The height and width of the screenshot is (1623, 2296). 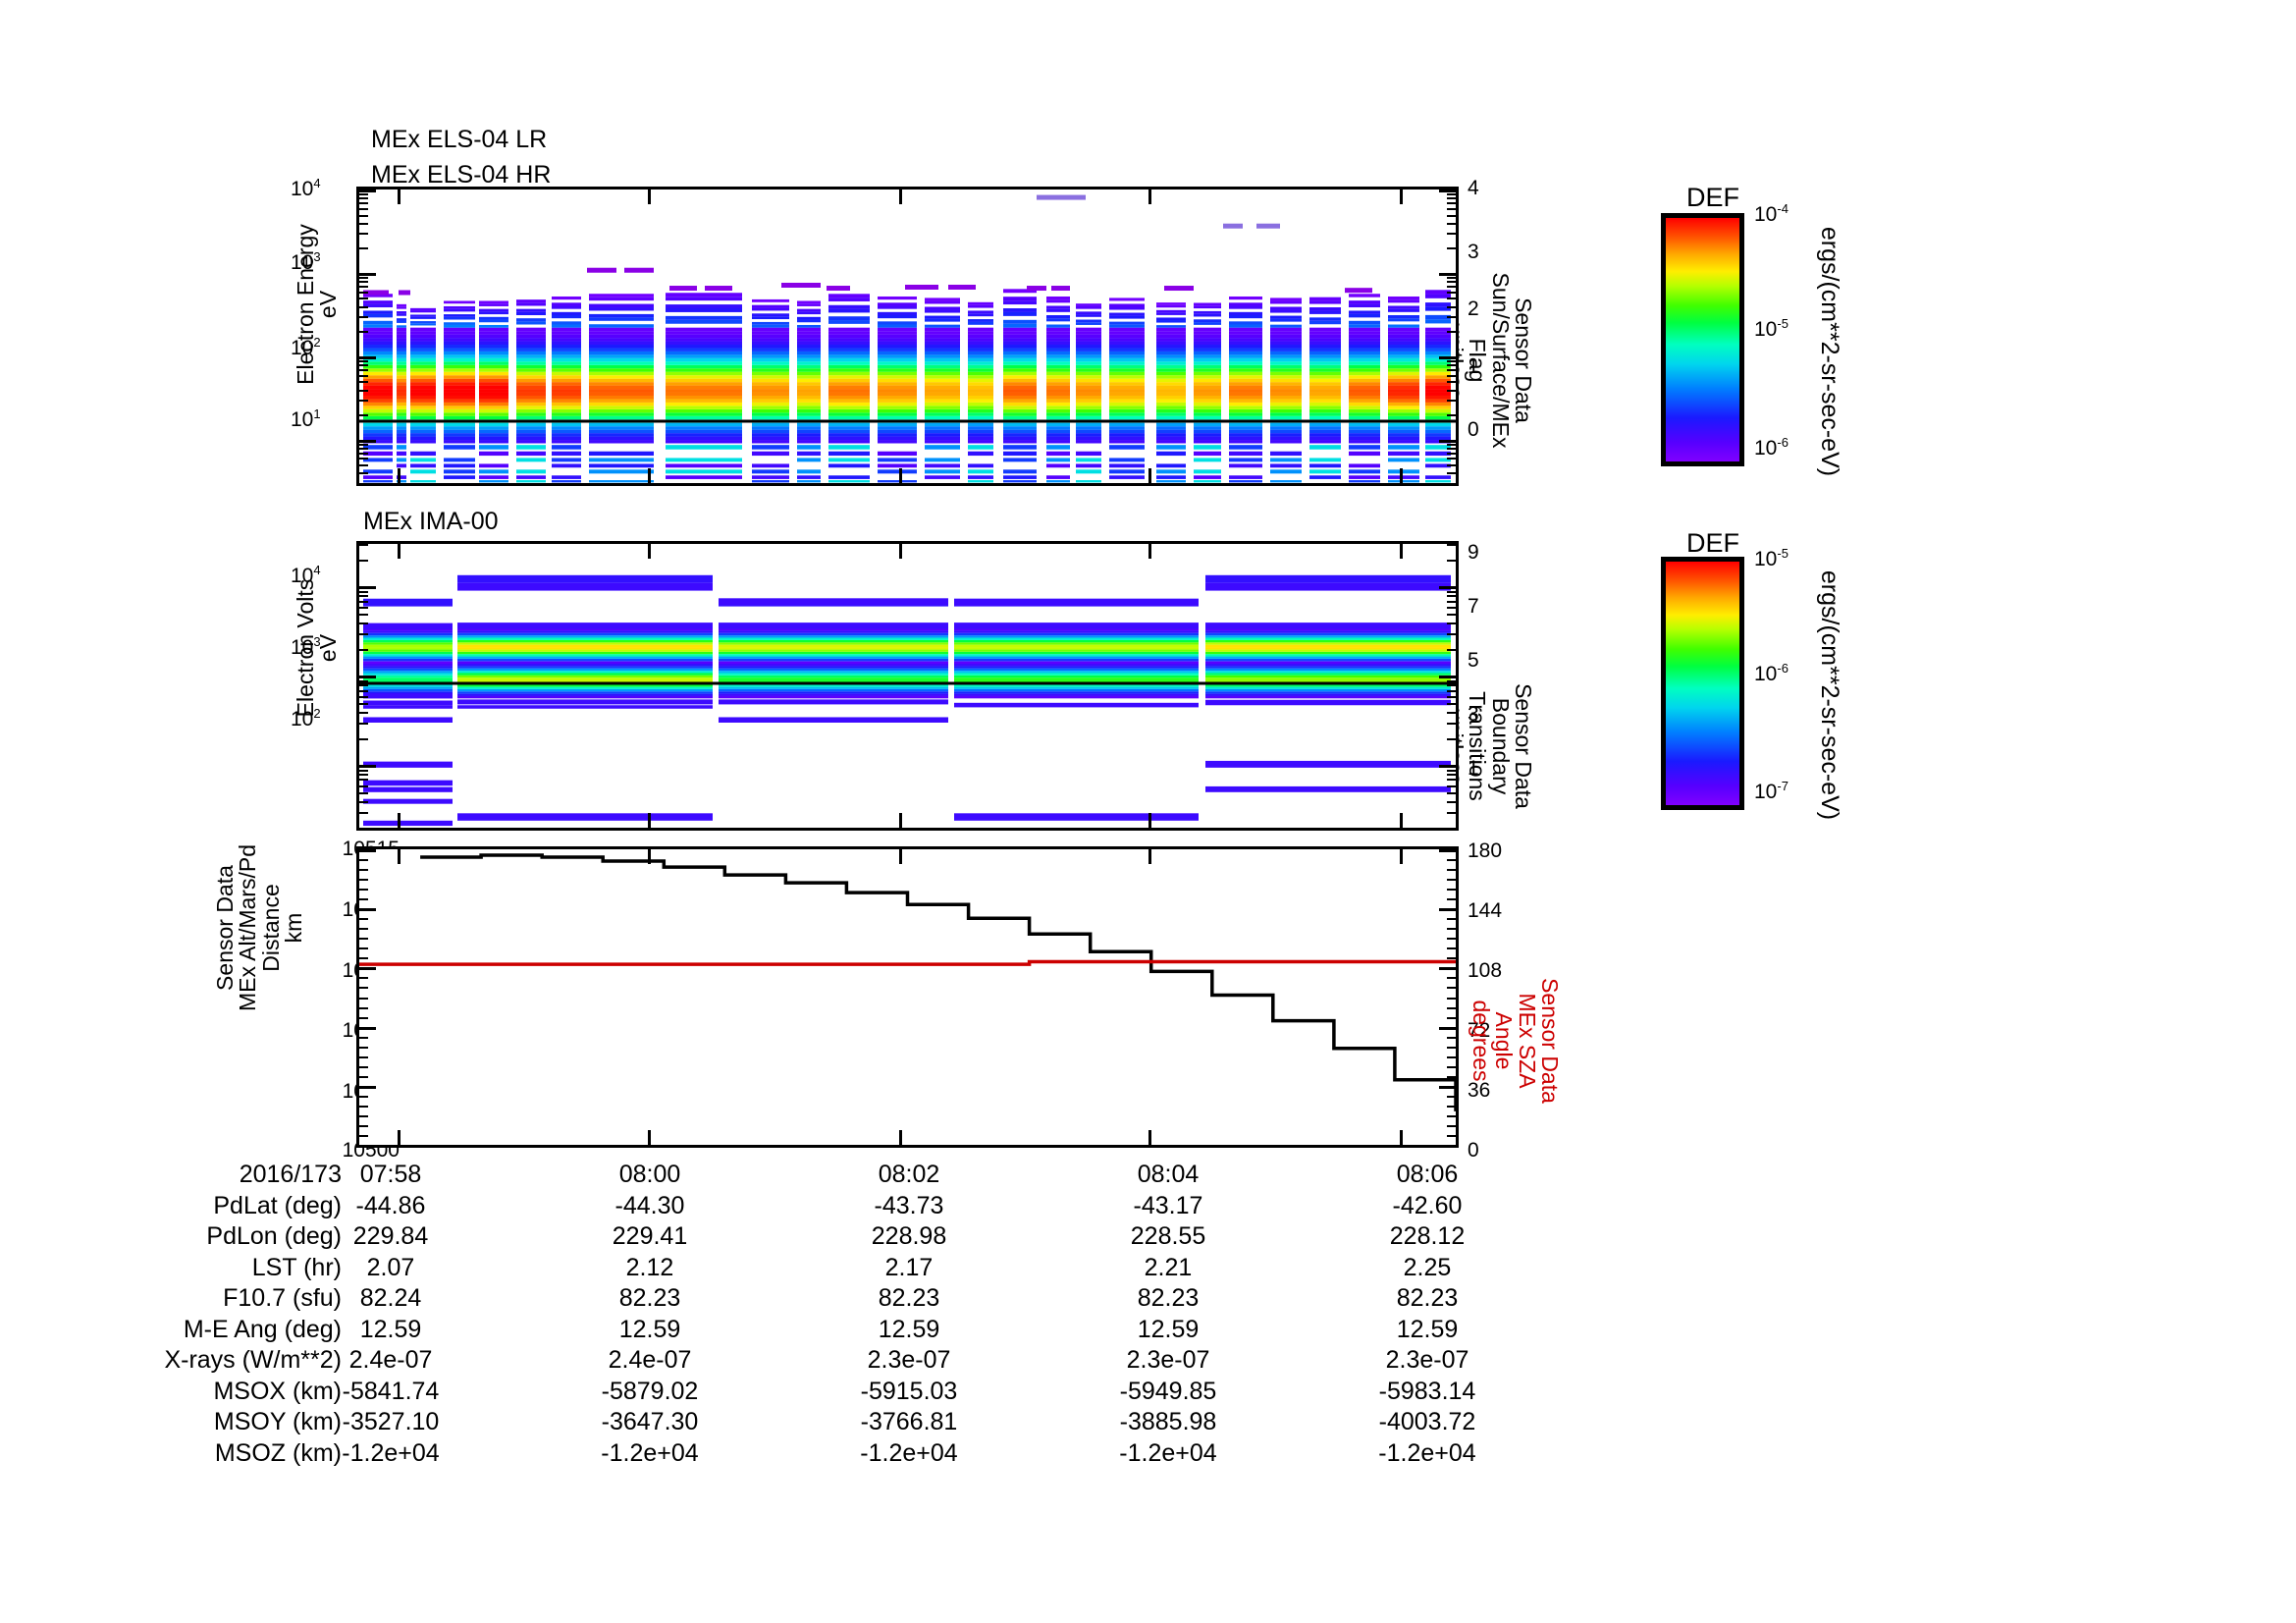 What do you see at coordinates (1168, 1174) in the screenshot?
I see `table-cell: 08:04` at bounding box center [1168, 1174].